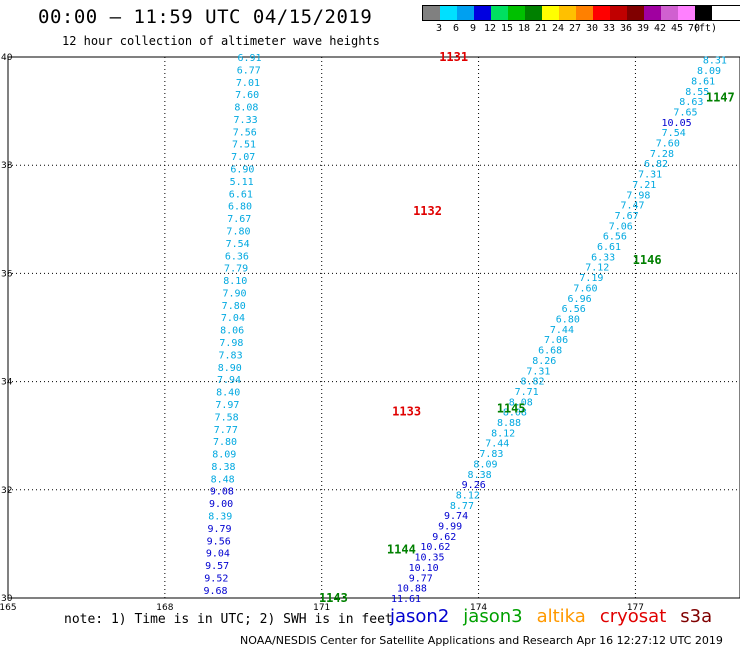 This screenshot has width=740, height=650. What do you see at coordinates (439, 28) in the screenshot?
I see `legend-label: 3` at bounding box center [439, 28].